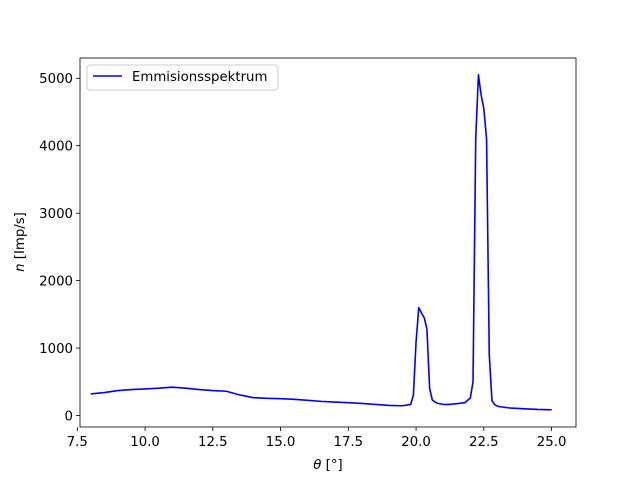  Describe the element at coordinates (281, 442) in the screenshot. I see `x-tick-label: 15.0` at that location.